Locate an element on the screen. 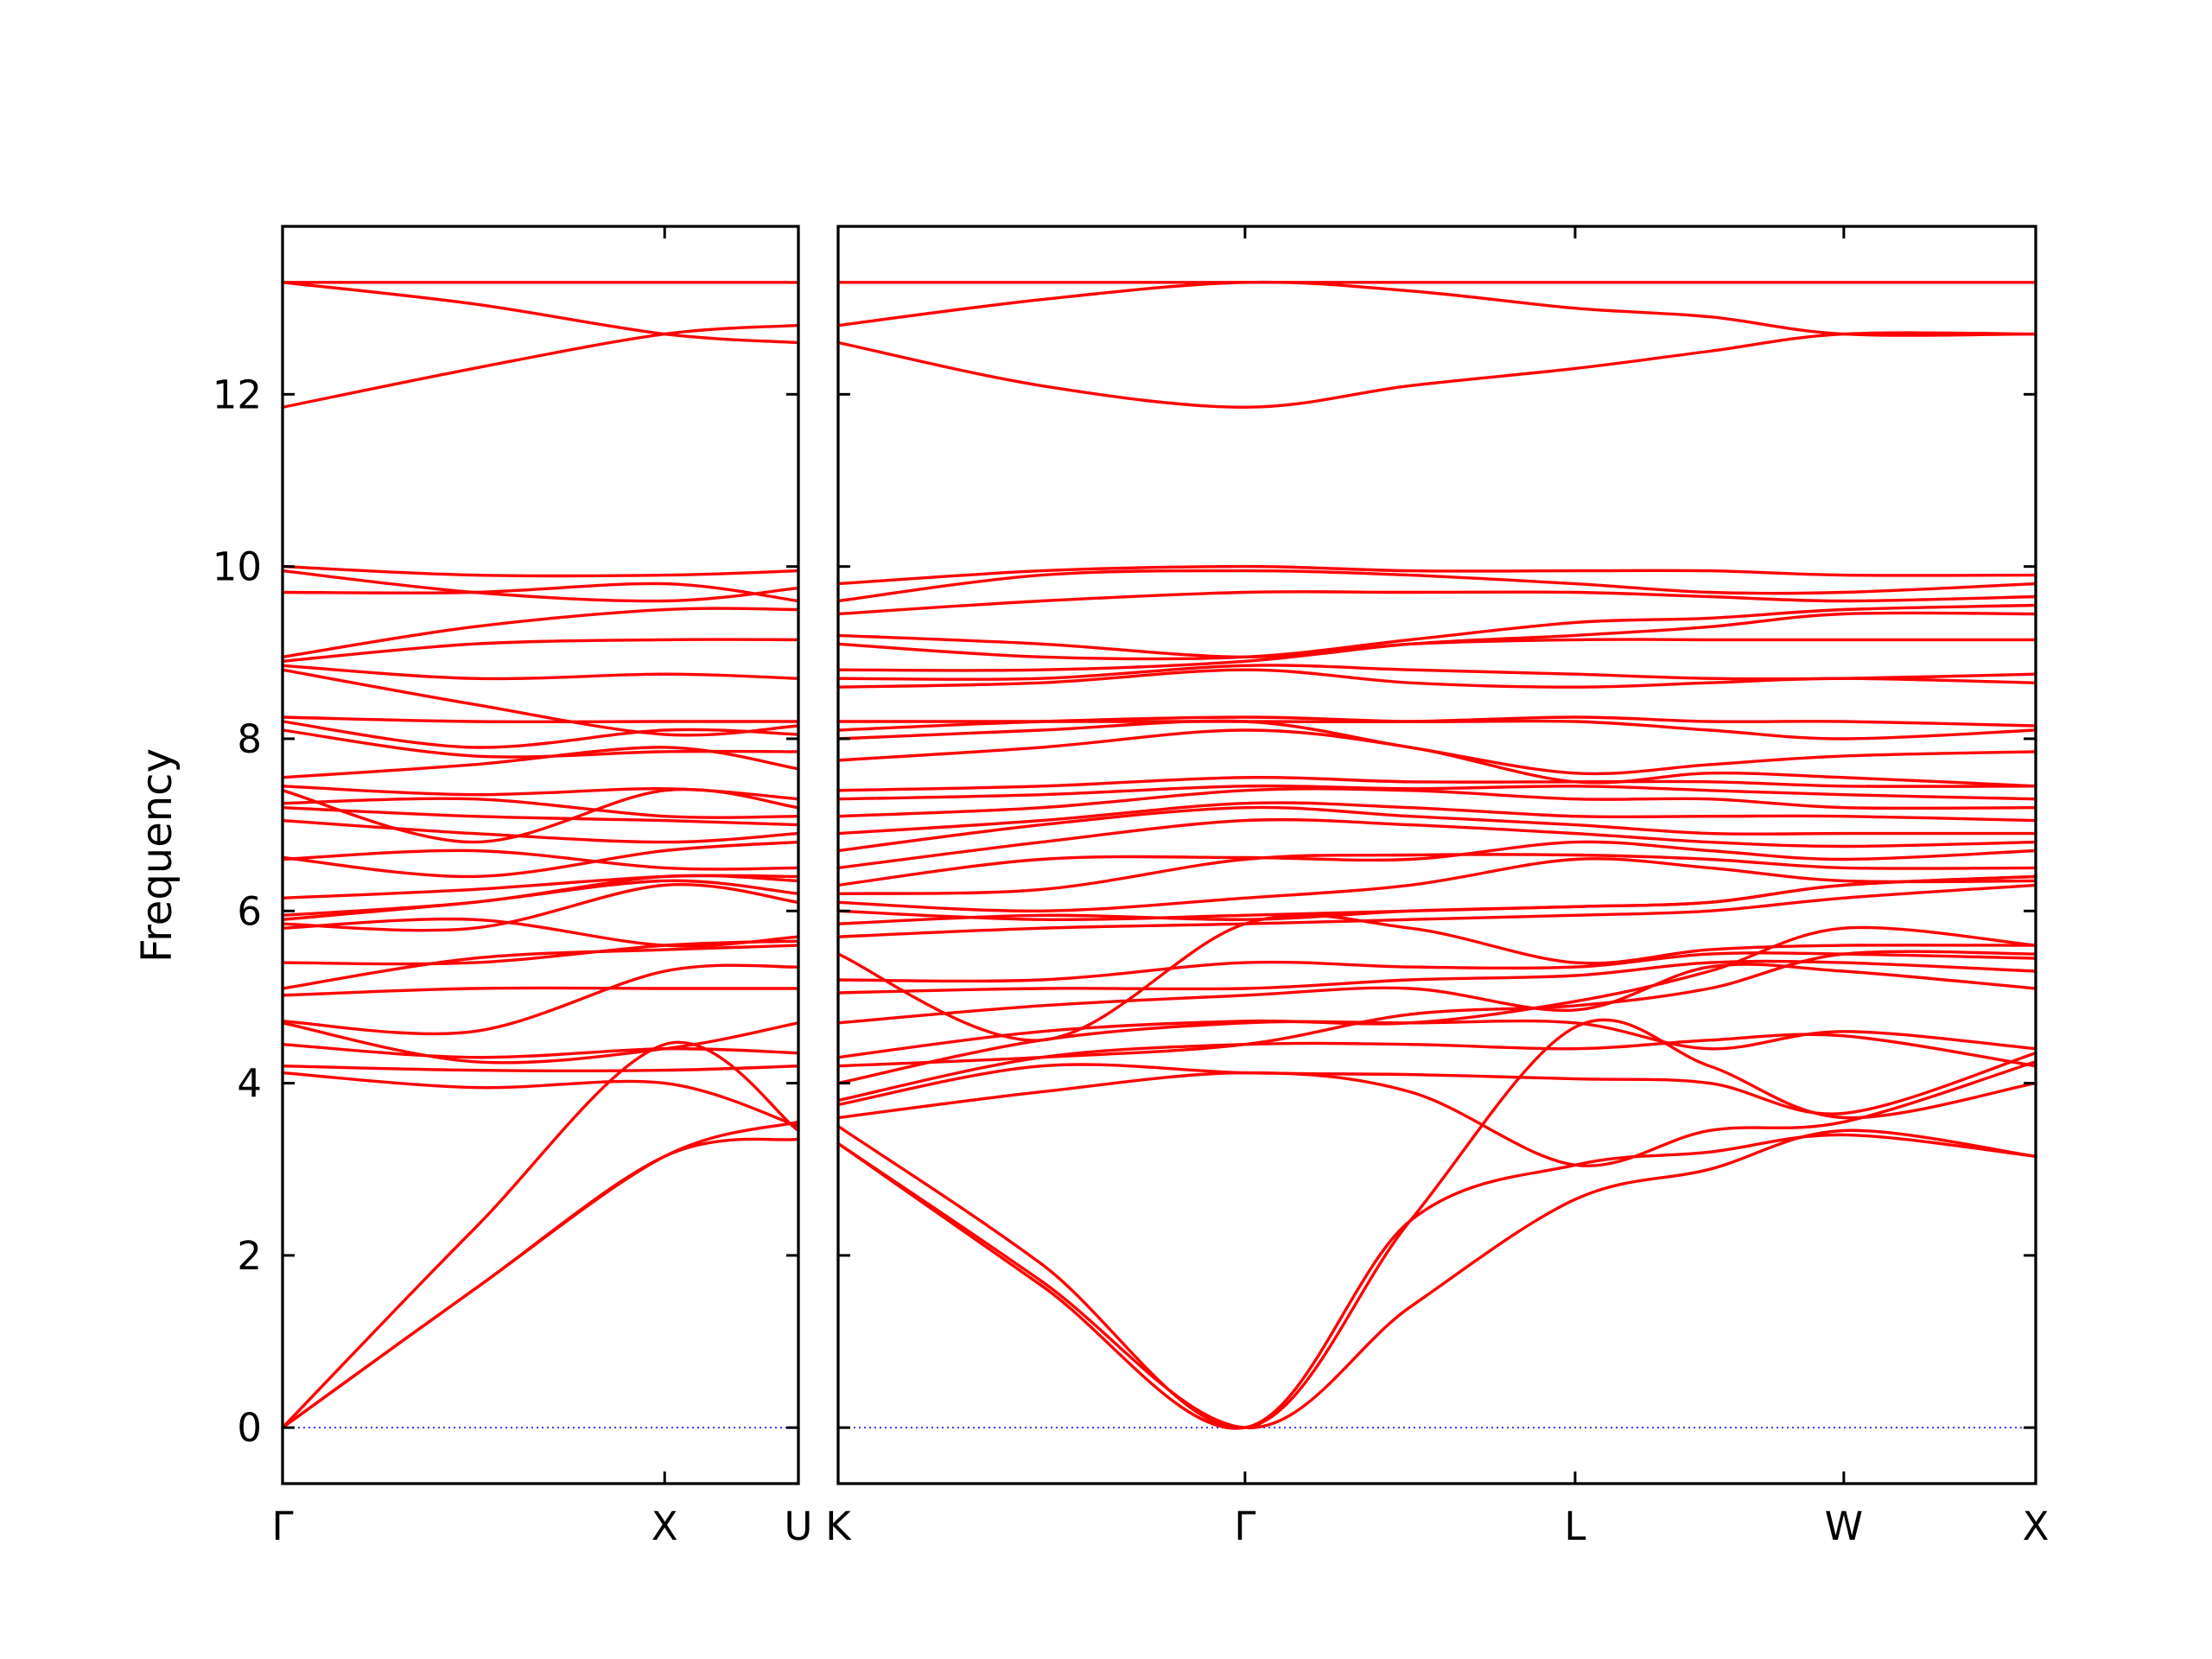  x-tick-label: W is located at coordinates (1844, 1526).